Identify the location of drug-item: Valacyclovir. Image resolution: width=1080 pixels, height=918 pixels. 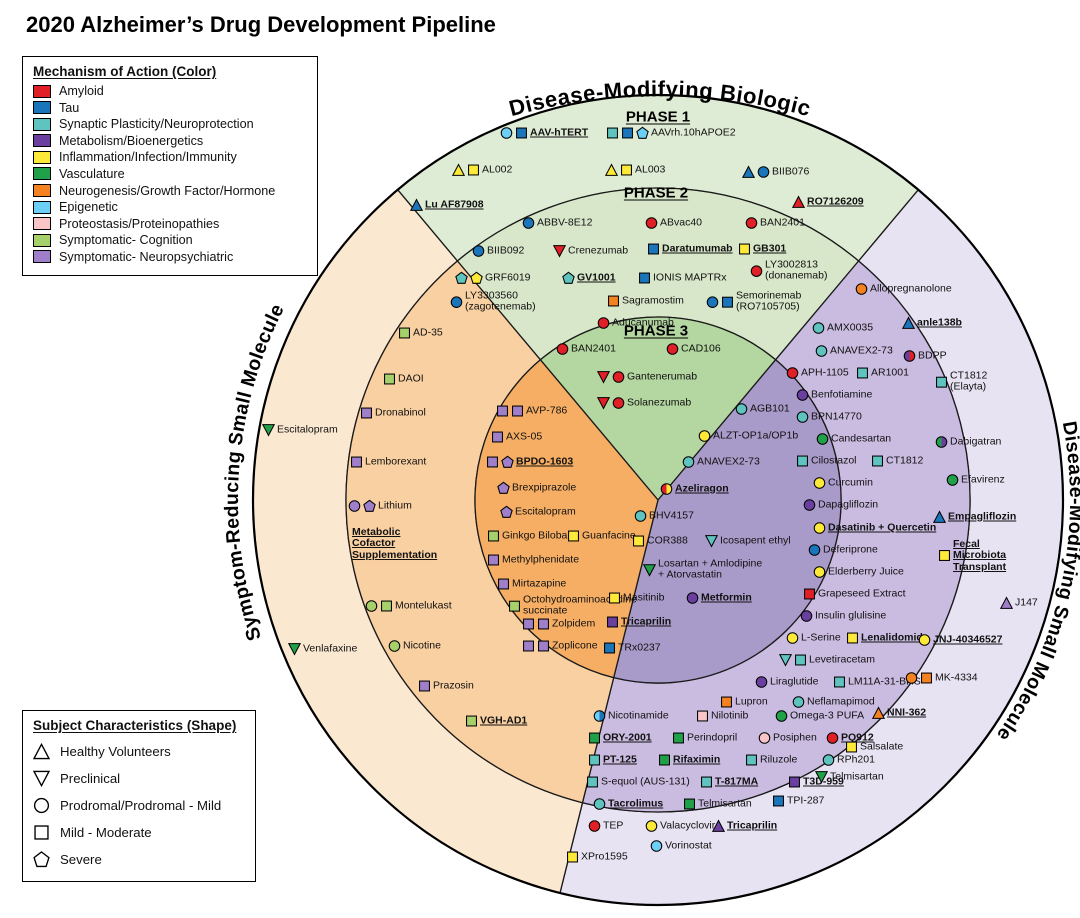
(680, 826).